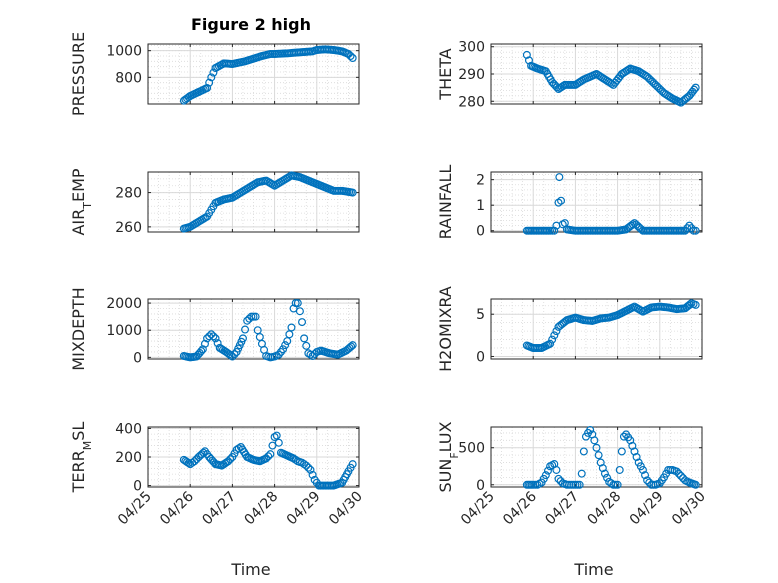 The image size is (778, 583). I want to click on x-tick-label: 04/29, so click(304, 509).